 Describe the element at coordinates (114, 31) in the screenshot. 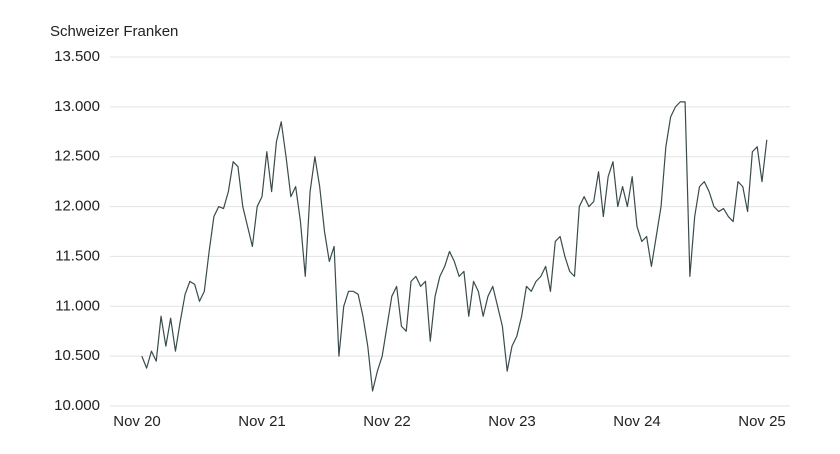

I see `y-axis-label: Schweizer Franken` at that location.